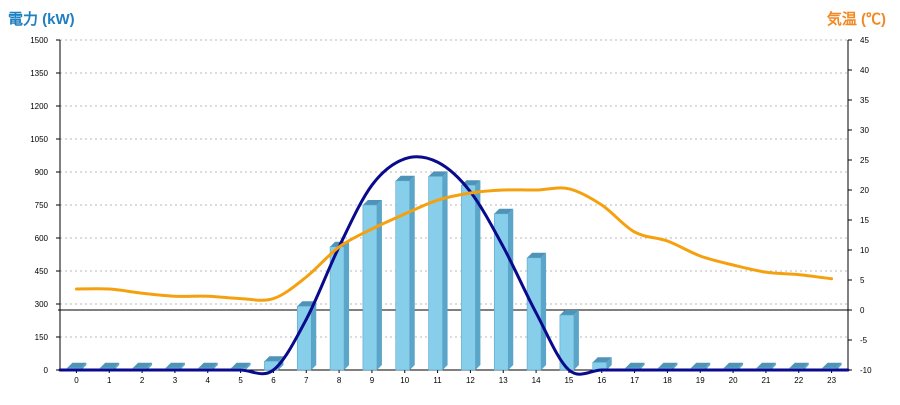 Image resolution: width=900 pixels, height=405 pixels. Describe the element at coordinates (864, 250) in the screenshot. I see `right-axis-tick-label: 10` at that location.